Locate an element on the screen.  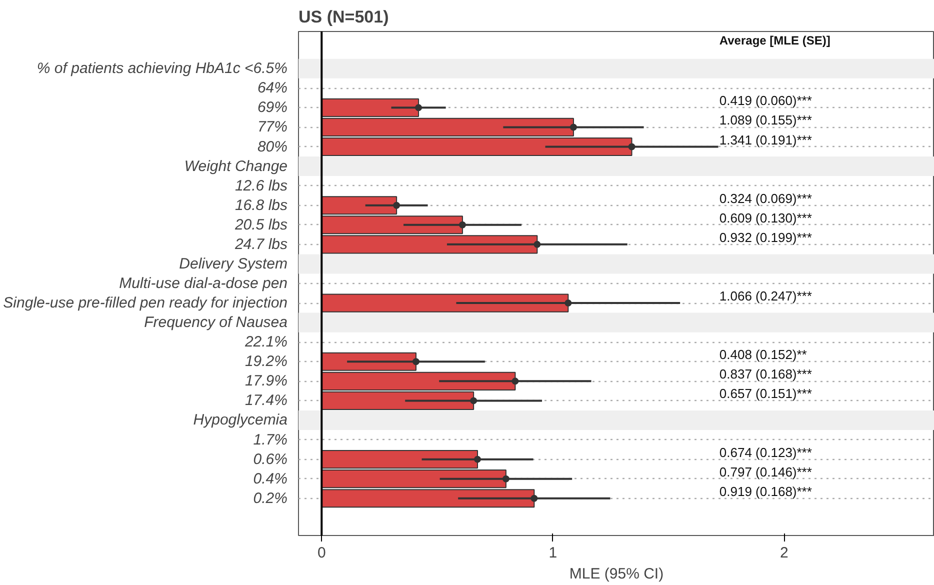
y-tick-label: 0.4% is located at coordinates (270, 479).